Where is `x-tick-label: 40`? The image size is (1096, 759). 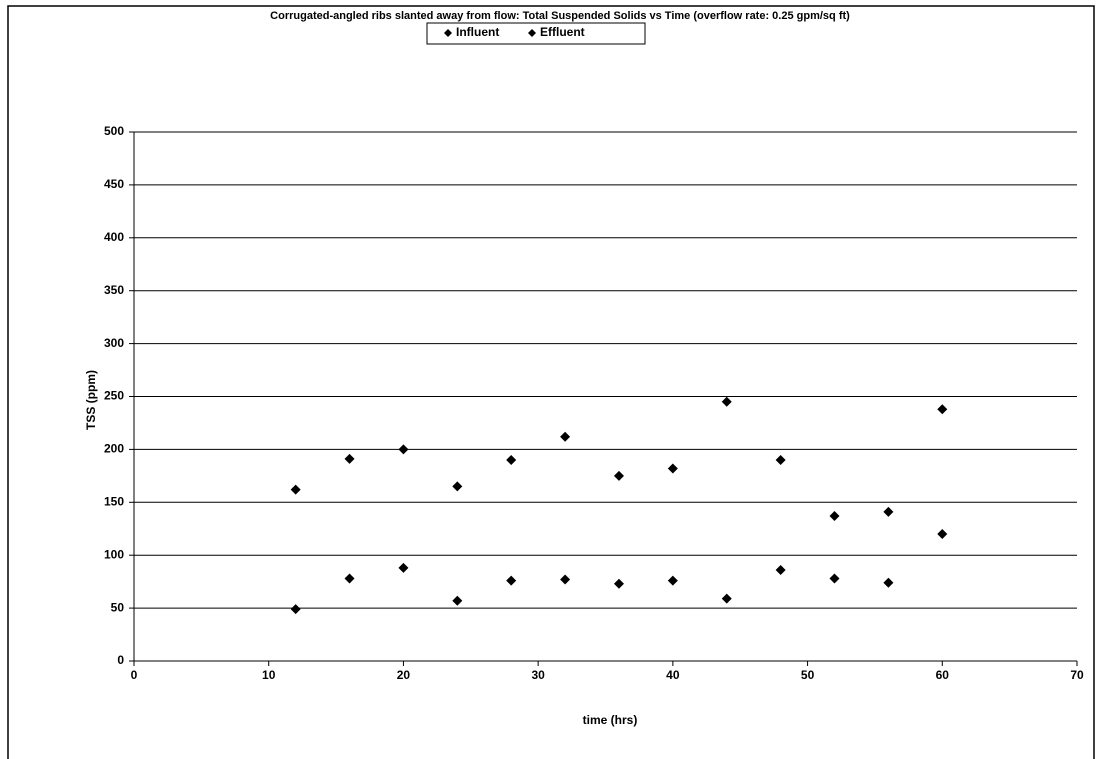
x-tick-label: 40 is located at coordinates (673, 675).